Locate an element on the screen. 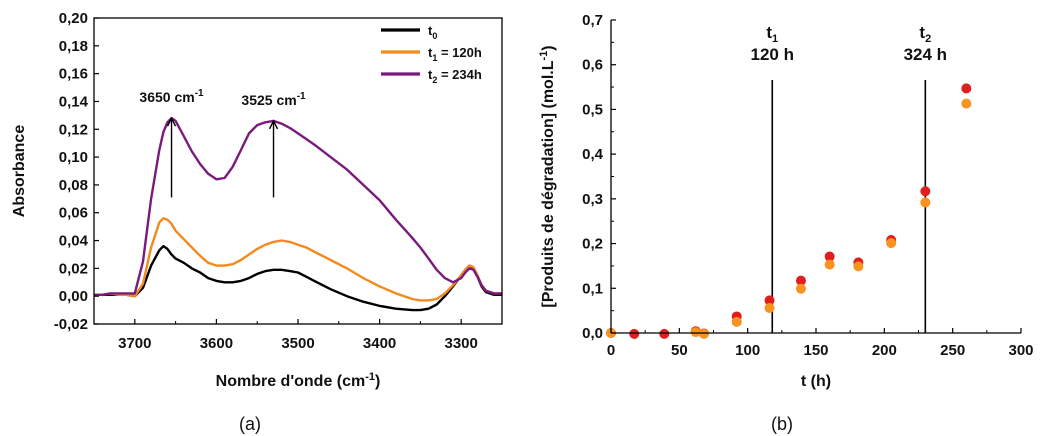 This screenshot has width=1043, height=436. x-axis-title-time: t (h) is located at coordinates (816, 381).